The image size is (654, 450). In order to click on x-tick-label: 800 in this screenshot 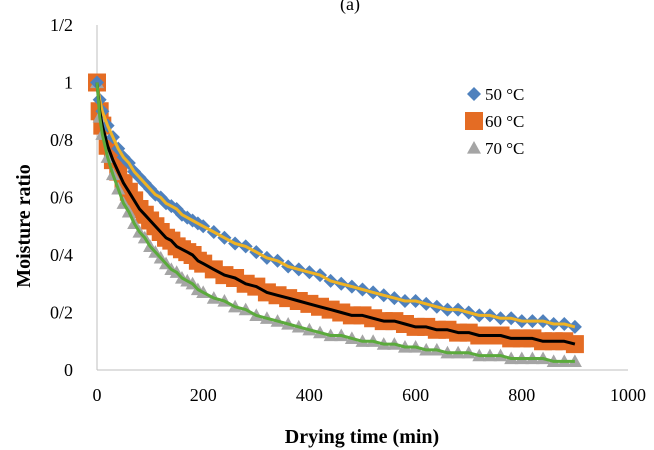, I will do `click(521, 395)`.